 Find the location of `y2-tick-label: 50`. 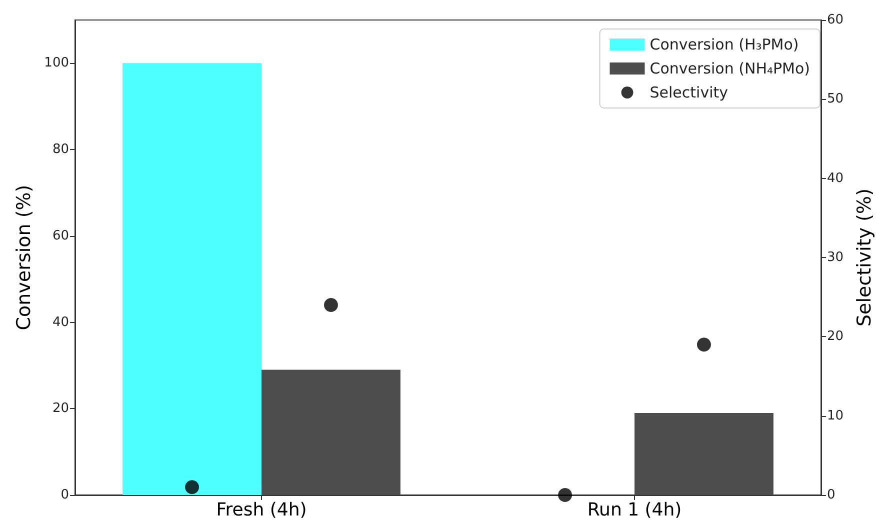

y2-tick-label: 50 is located at coordinates (835, 99).